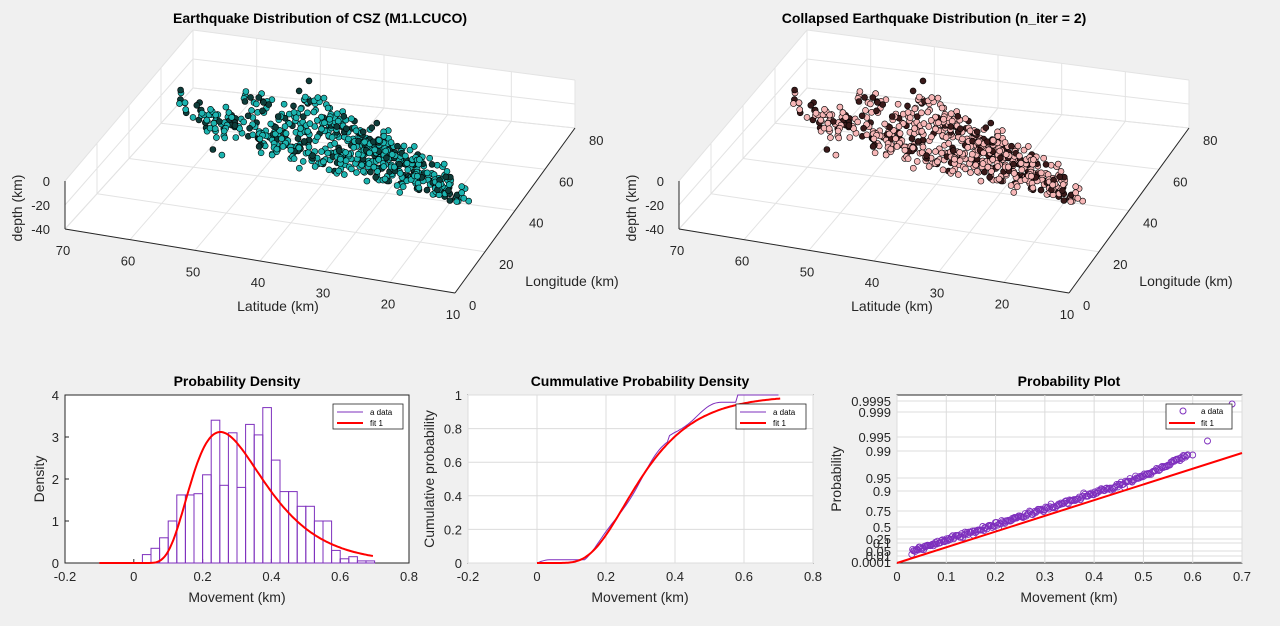 This screenshot has height=626, width=1280. Describe the element at coordinates (323, 293) in the screenshot. I see `x-tick-label: 30` at that location.